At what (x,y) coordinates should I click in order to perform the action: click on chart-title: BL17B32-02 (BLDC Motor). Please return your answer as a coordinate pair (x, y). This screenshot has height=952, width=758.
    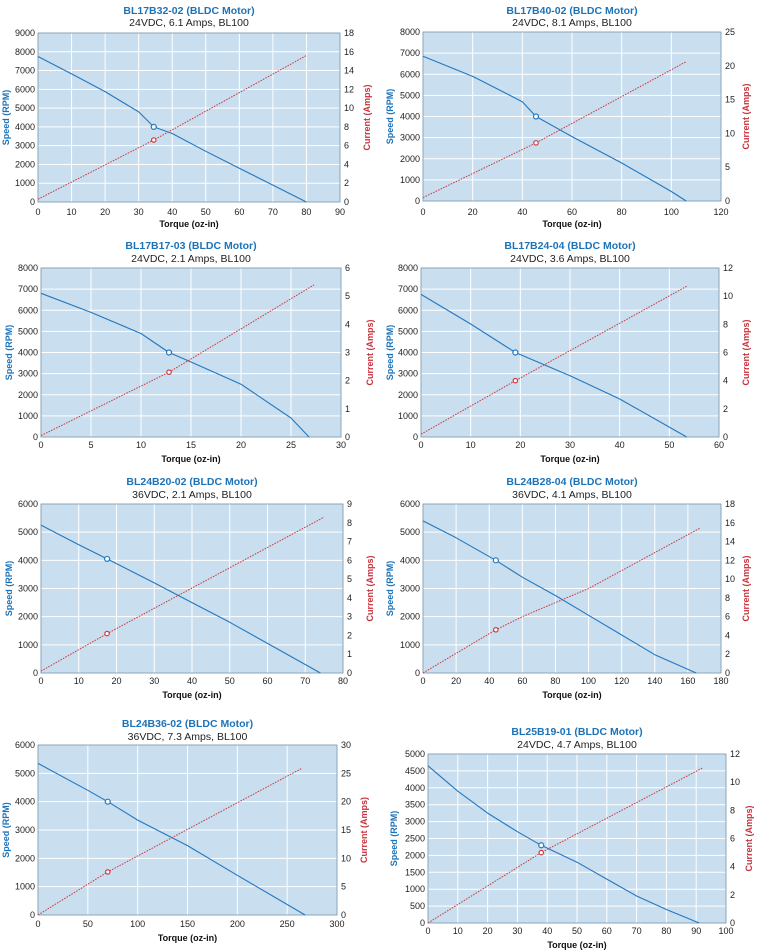
    Looking at the image, I should click on (188, 11).